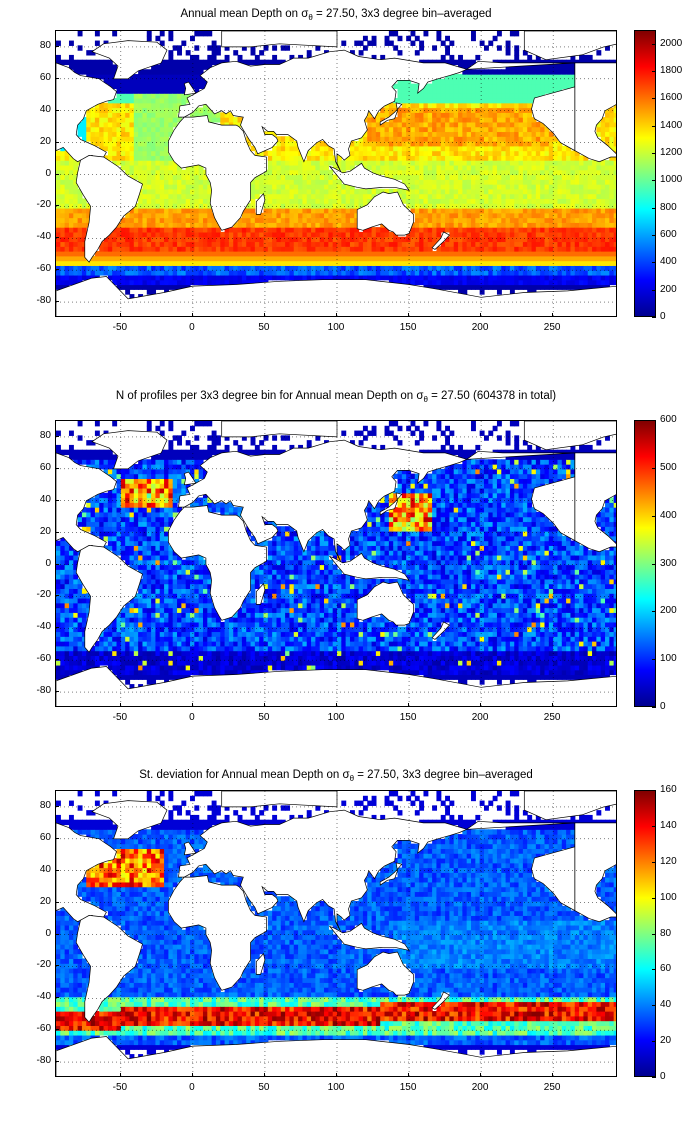  Describe the element at coordinates (668, 289) in the screenshot. I see `colorbar-tick-label: 200` at that location.